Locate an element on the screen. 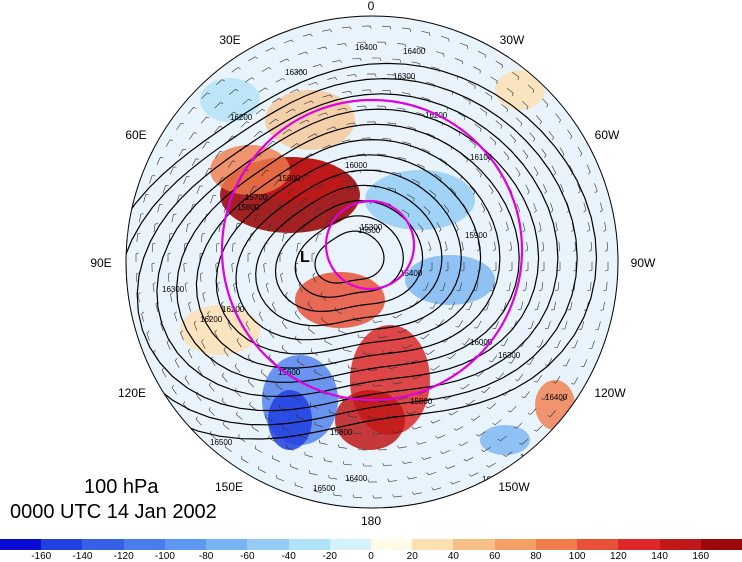  anomaly-patch is located at coordinates (250, 170).